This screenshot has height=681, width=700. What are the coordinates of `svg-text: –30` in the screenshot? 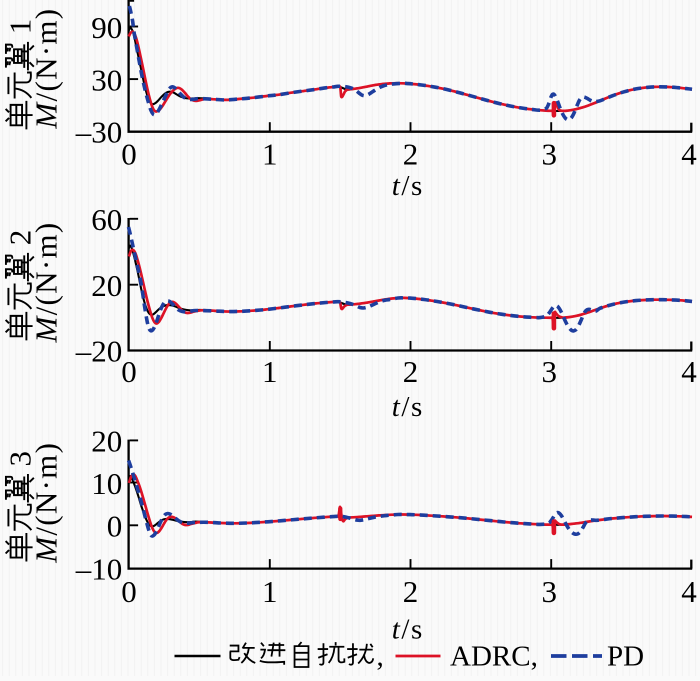 It's located at (99, 132).